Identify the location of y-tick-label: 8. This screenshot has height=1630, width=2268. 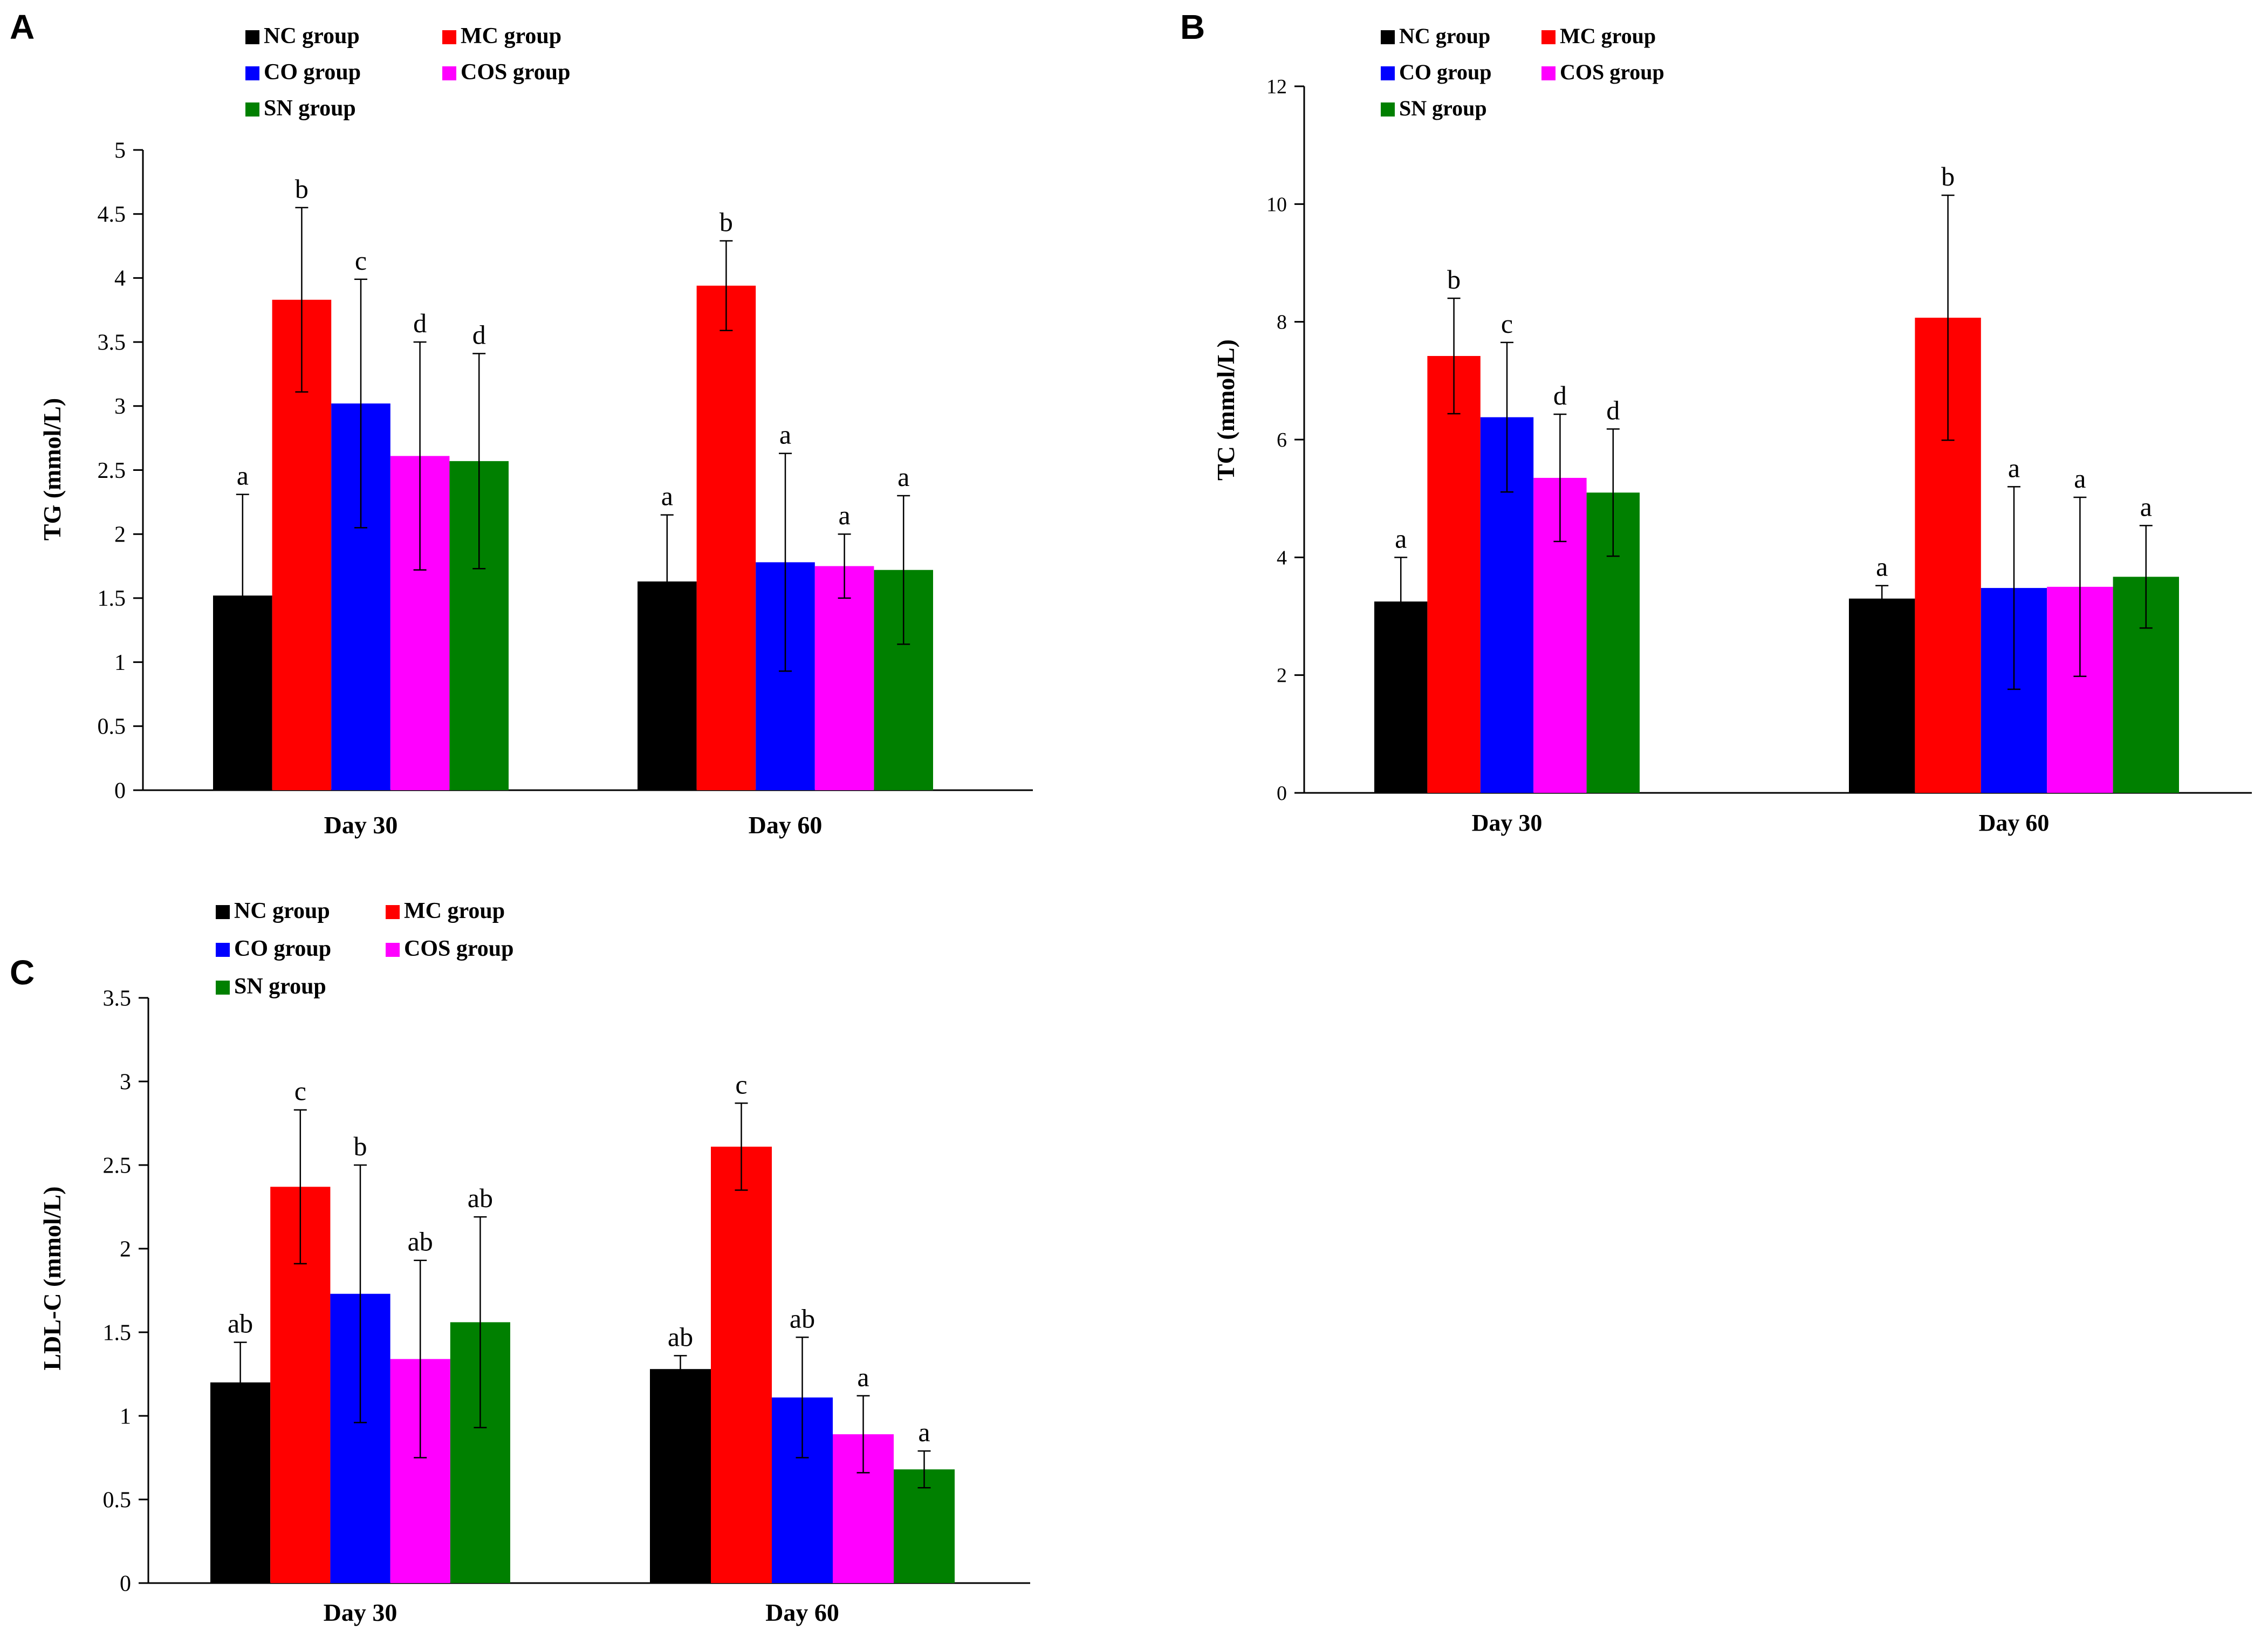
(1282, 322).